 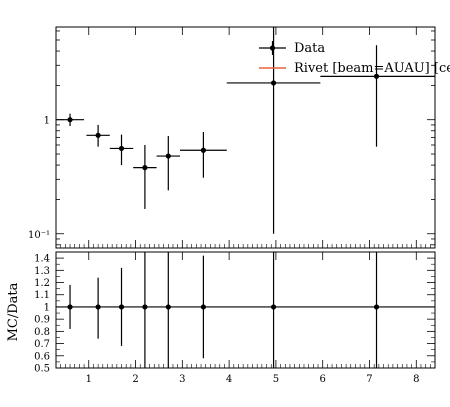 I want to click on ratio-y-tick-label: 0.6, so click(x=42, y=356).